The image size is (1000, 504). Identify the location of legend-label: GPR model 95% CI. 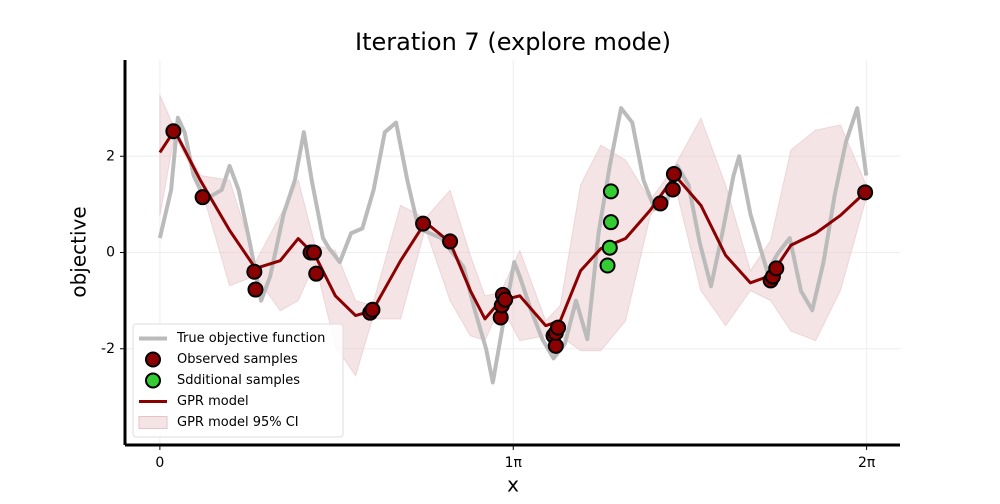
(238, 422).